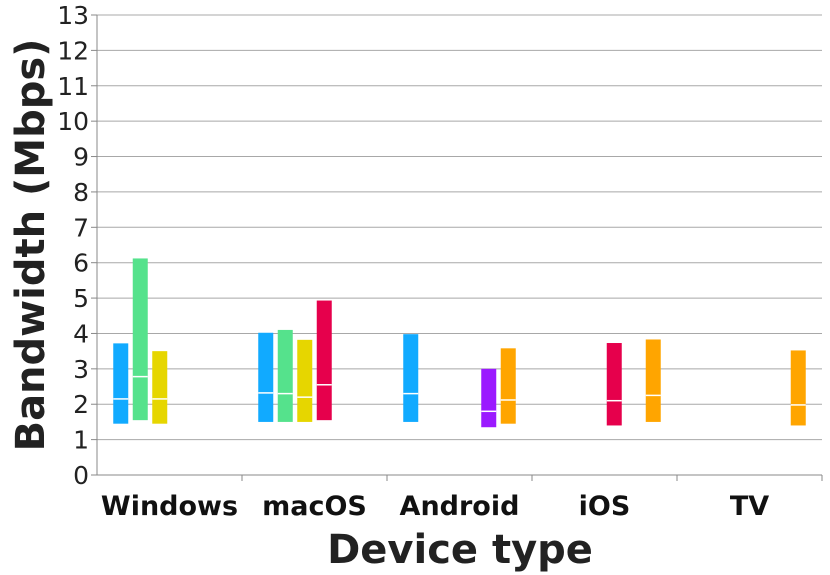 This screenshot has height=575, width=830. Describe the element at coordinates (73, 50) in the screenshot. I see `y-tick-label: 12` at that location.